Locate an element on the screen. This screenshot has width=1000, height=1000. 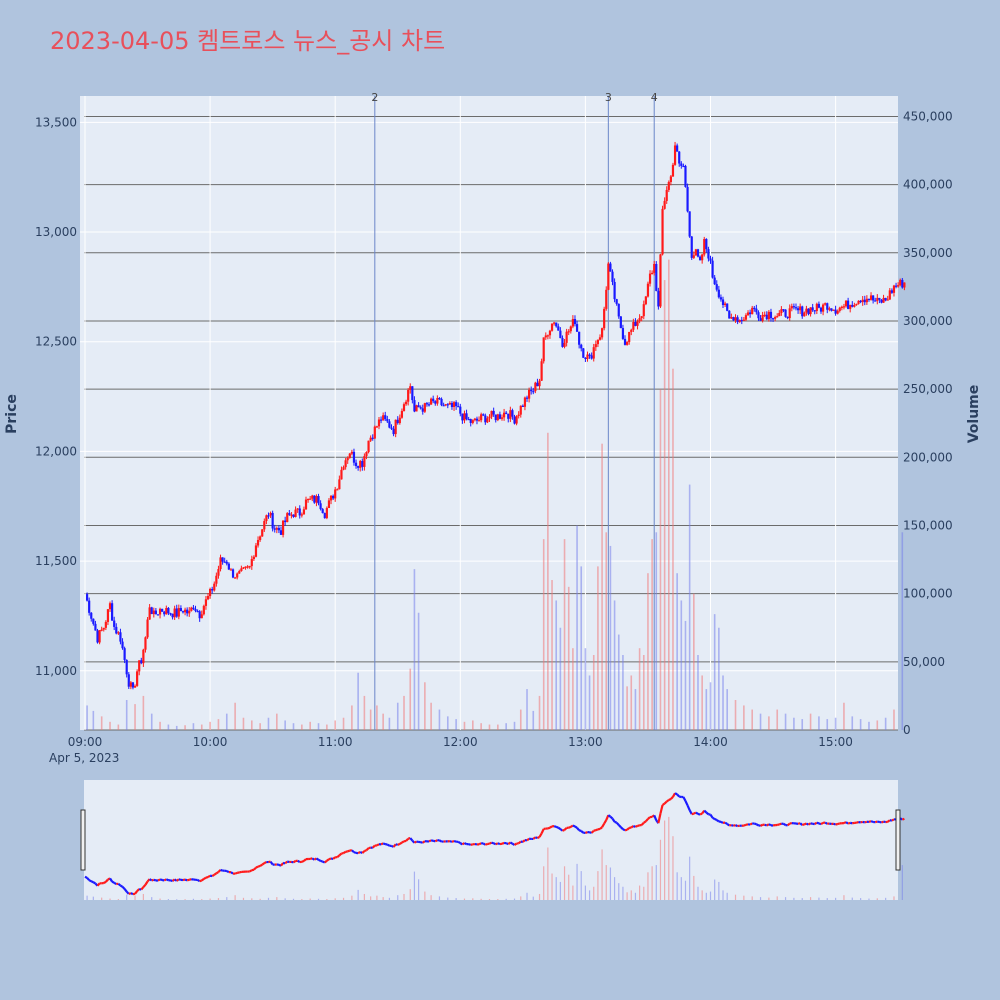
x-tick-label: 11:00 is located at coordinates (335, 742).